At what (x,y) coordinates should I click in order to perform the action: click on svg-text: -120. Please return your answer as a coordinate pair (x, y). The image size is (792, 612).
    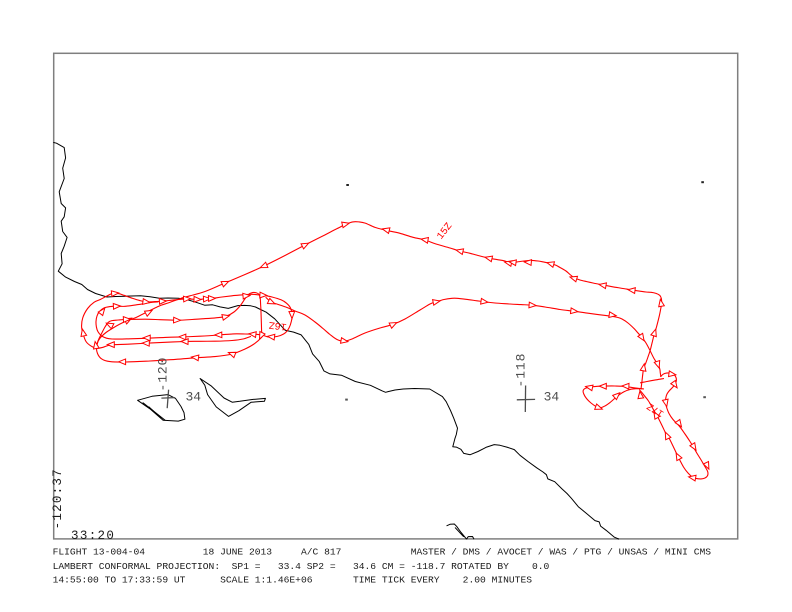
    Looking at the image, I should click on (163, 374).